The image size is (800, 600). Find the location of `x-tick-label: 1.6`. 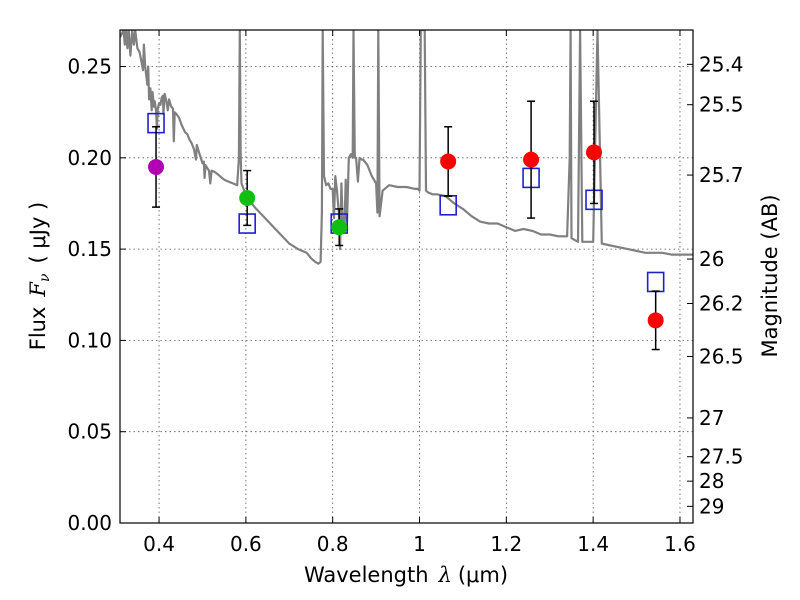

x-tick-label: 1.6 is located at coordinates (680, 544).